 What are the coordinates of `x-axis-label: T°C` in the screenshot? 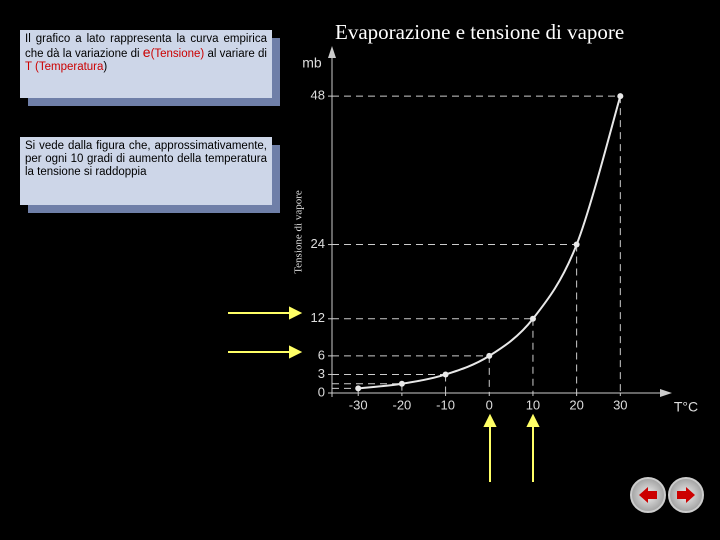 It's located at (686, 407).